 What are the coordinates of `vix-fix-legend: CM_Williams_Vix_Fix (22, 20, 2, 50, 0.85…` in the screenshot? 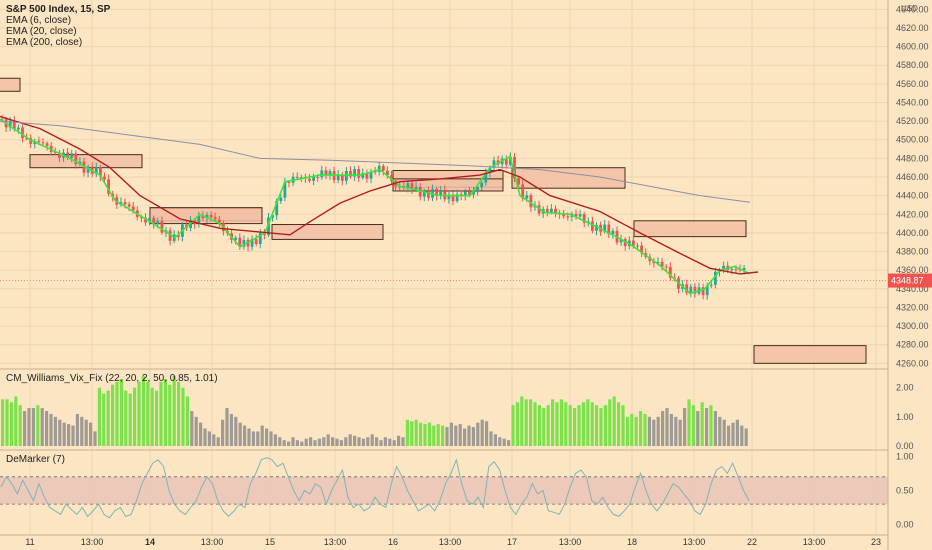 It's located at (112, 378).